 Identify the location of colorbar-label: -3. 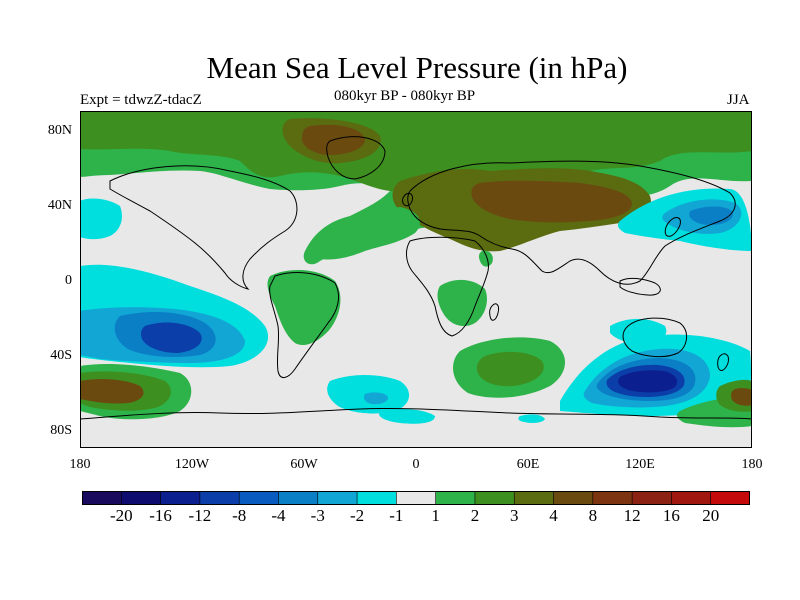
(317, 515).